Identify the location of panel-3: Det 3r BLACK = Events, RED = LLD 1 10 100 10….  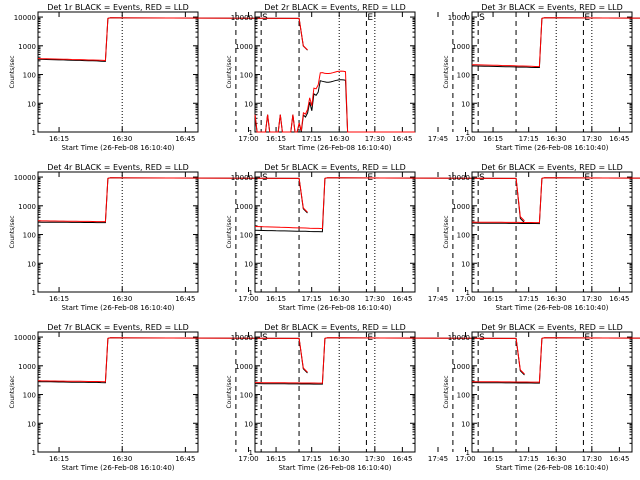
(541, 77).